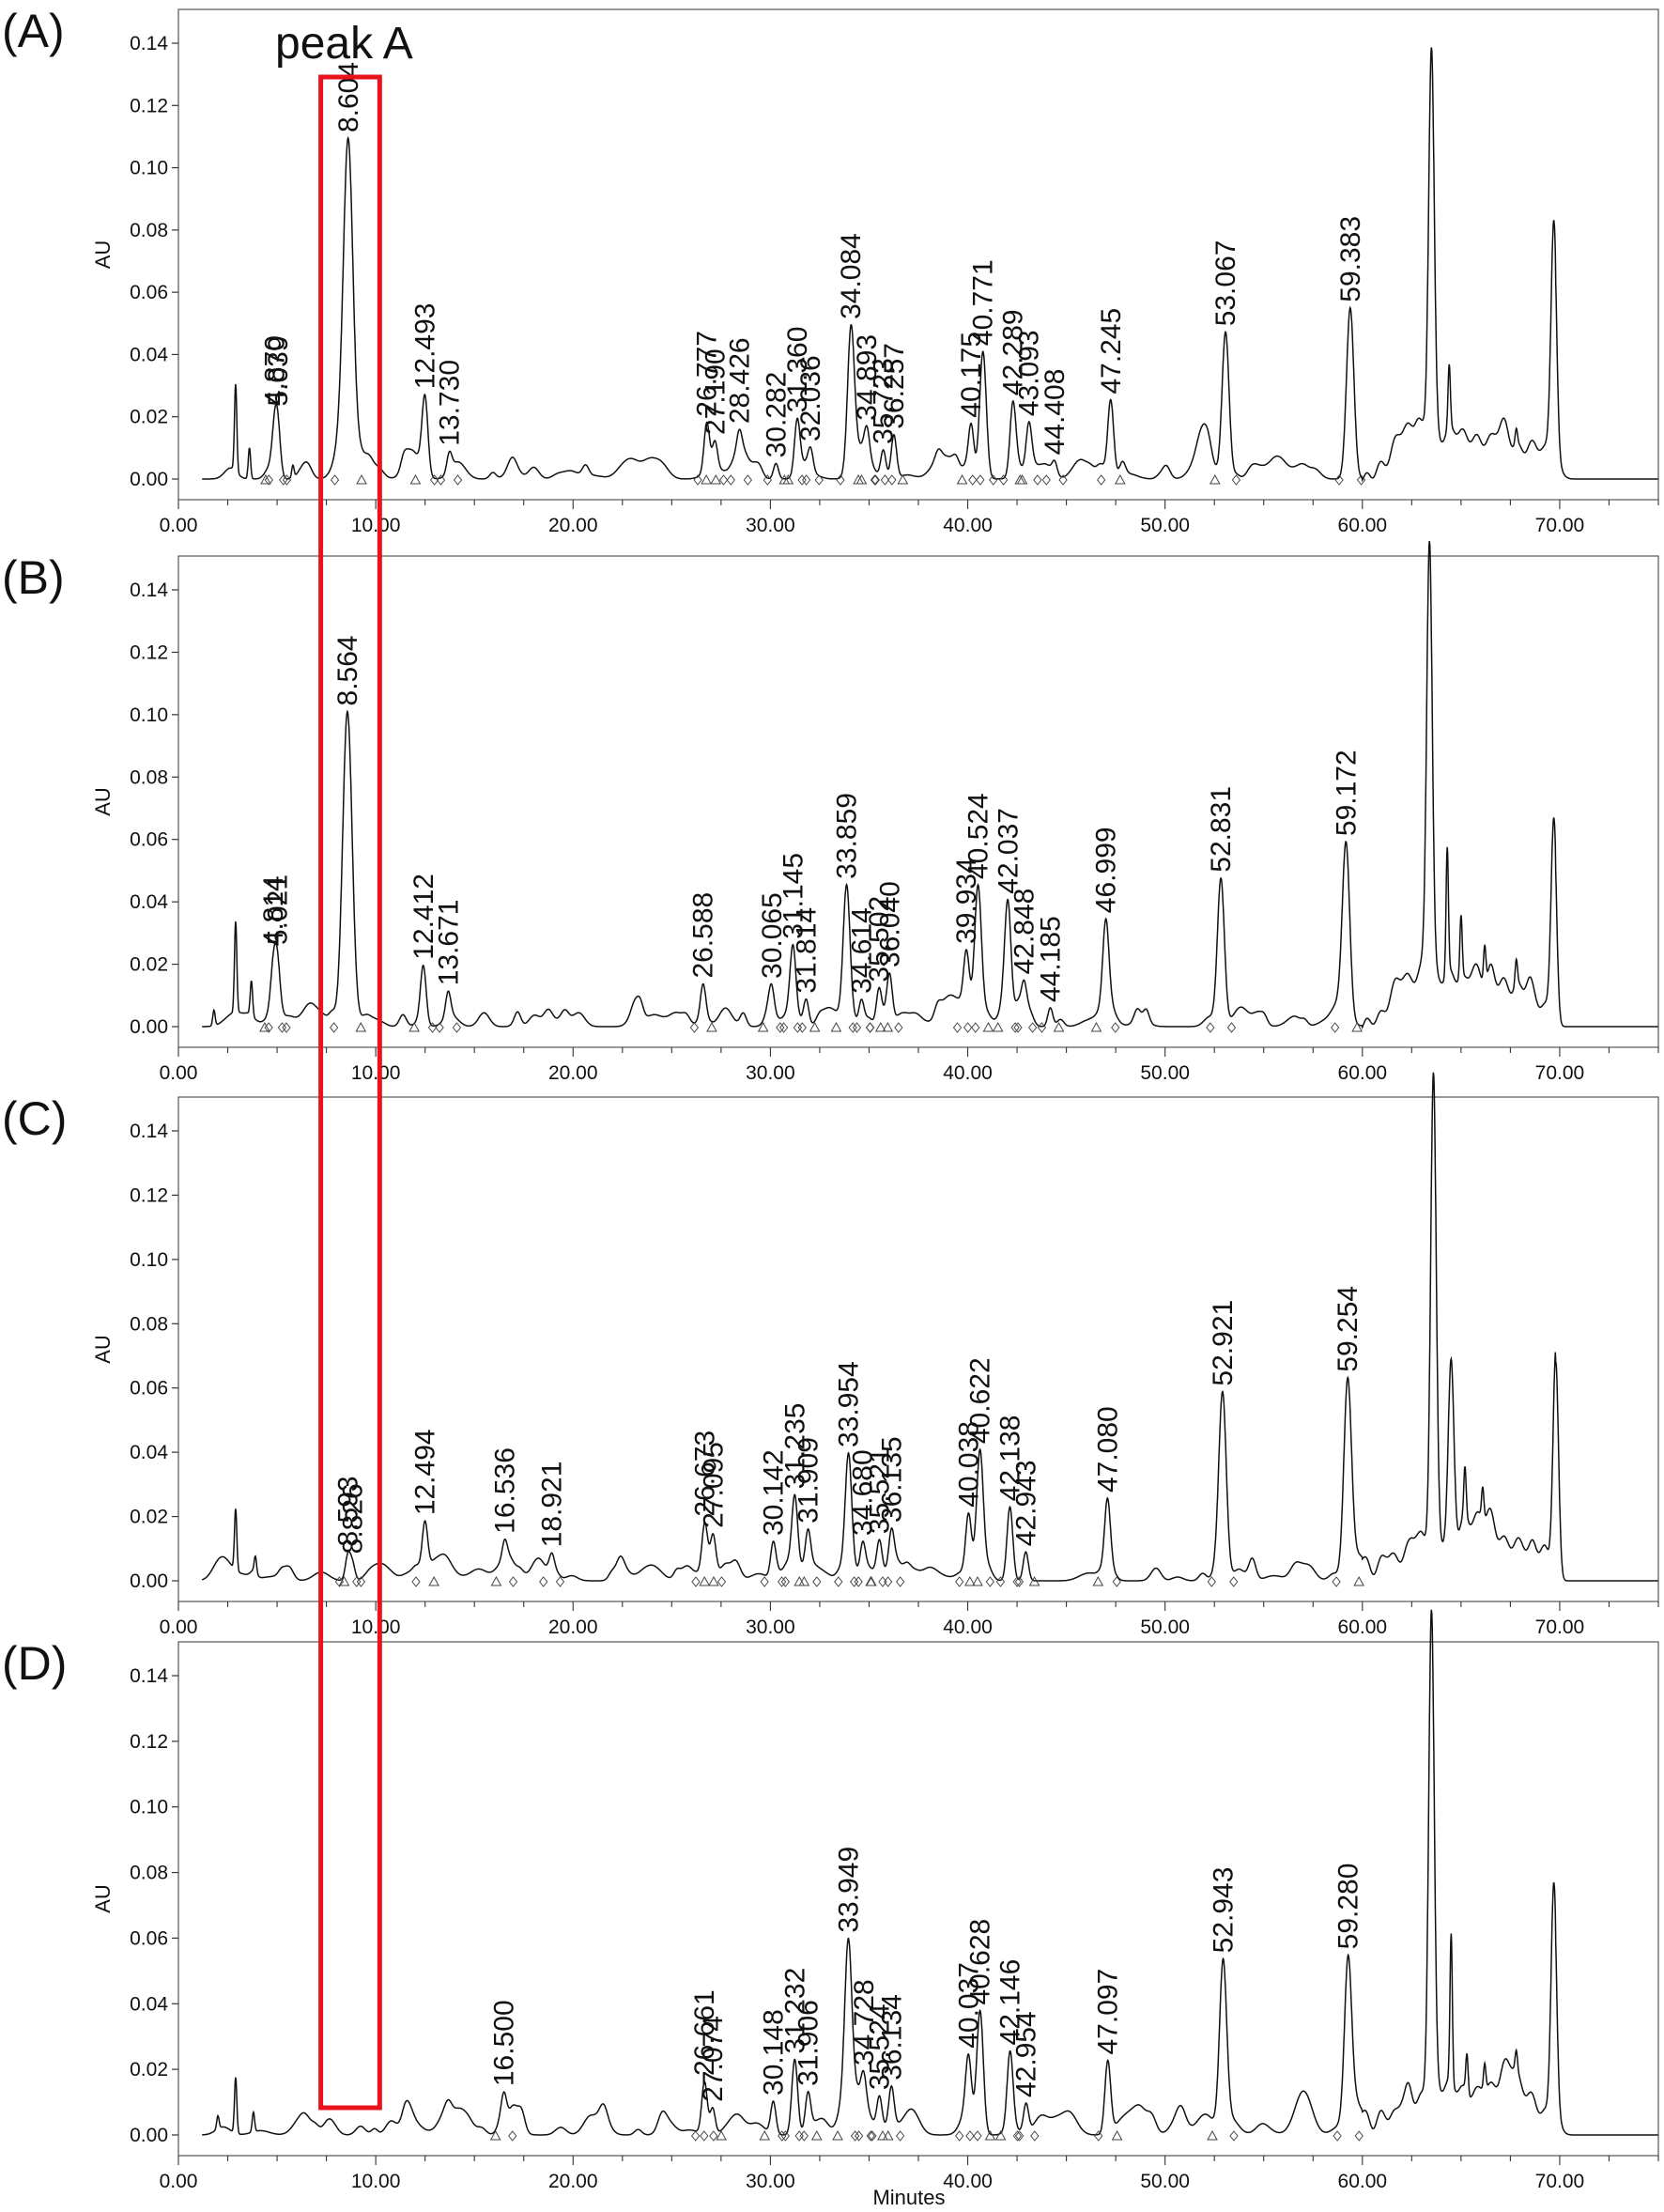  What do you see at coordinates (1350, 259) in the screenshot?
I see `peak-label-a-22: 59.383` at bounding box center [1350, 259].